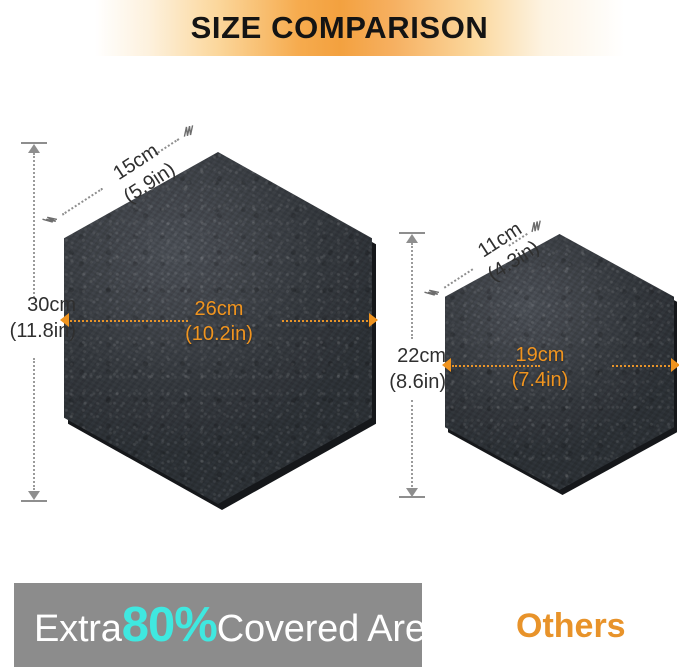 Image resolution: width=679 pixels, height=667 pixels. I want to click on ours-width-cm: 26cm, so click(219, 309).